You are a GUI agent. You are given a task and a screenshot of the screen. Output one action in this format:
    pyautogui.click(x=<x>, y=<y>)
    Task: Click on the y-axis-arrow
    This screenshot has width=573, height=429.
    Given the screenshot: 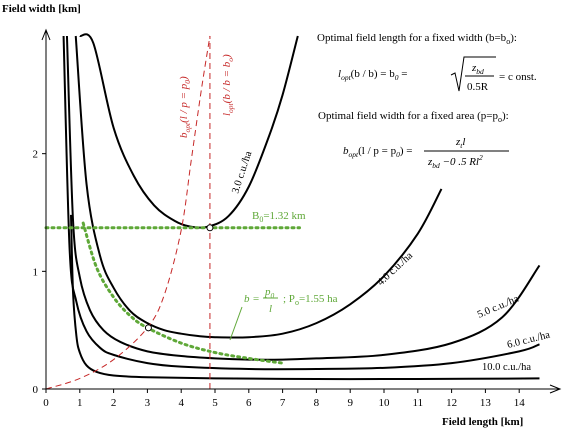 What is the action you would take?
    pyautogui.click(x=46, y=34)
    